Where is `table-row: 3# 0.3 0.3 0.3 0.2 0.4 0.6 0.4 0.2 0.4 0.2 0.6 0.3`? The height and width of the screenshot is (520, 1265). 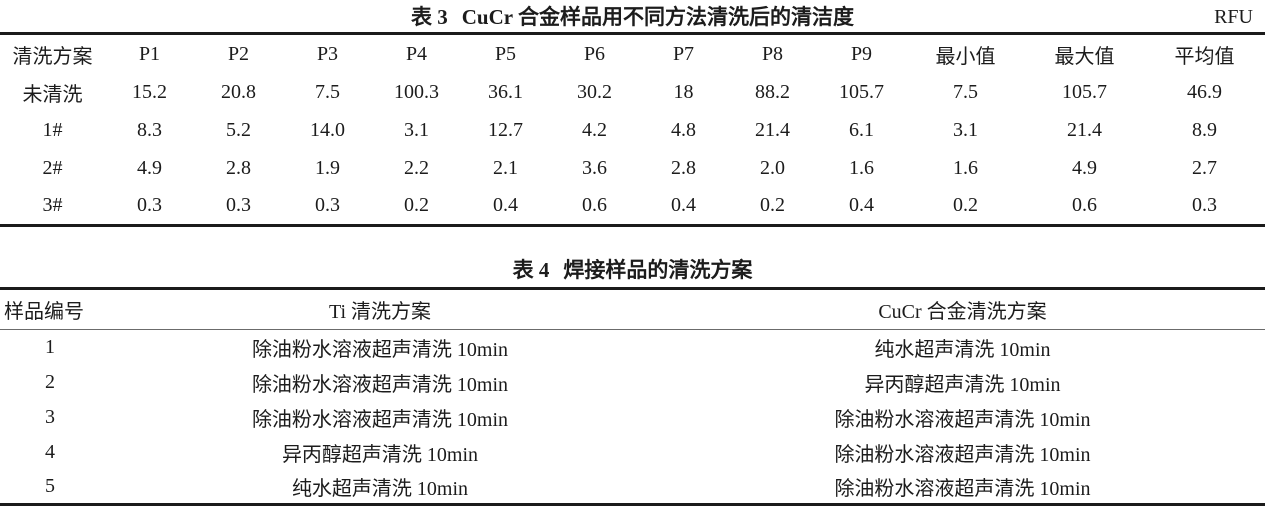 table-row: 3# 0.3 0.3 0.3 0.2 0.4 0.6 0.4 0.2 0.4 0.2 0.6 0.3 is located at coordinates (632, 207).